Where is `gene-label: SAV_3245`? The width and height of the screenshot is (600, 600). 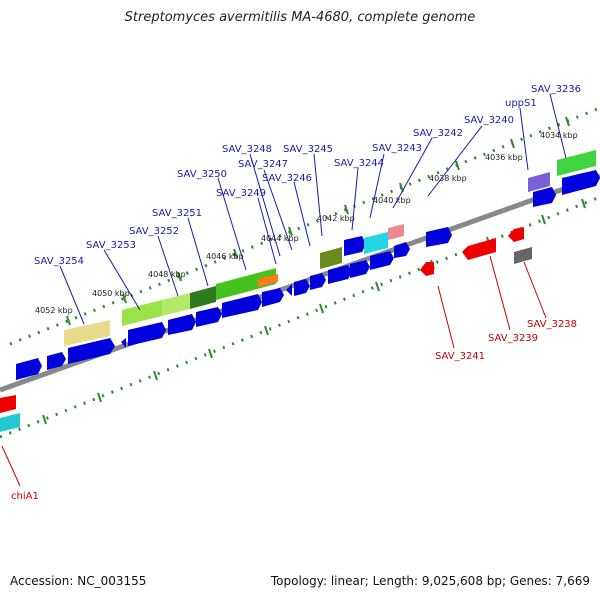 gene-label: SAV_3245 is located at coordinates (308, 149).